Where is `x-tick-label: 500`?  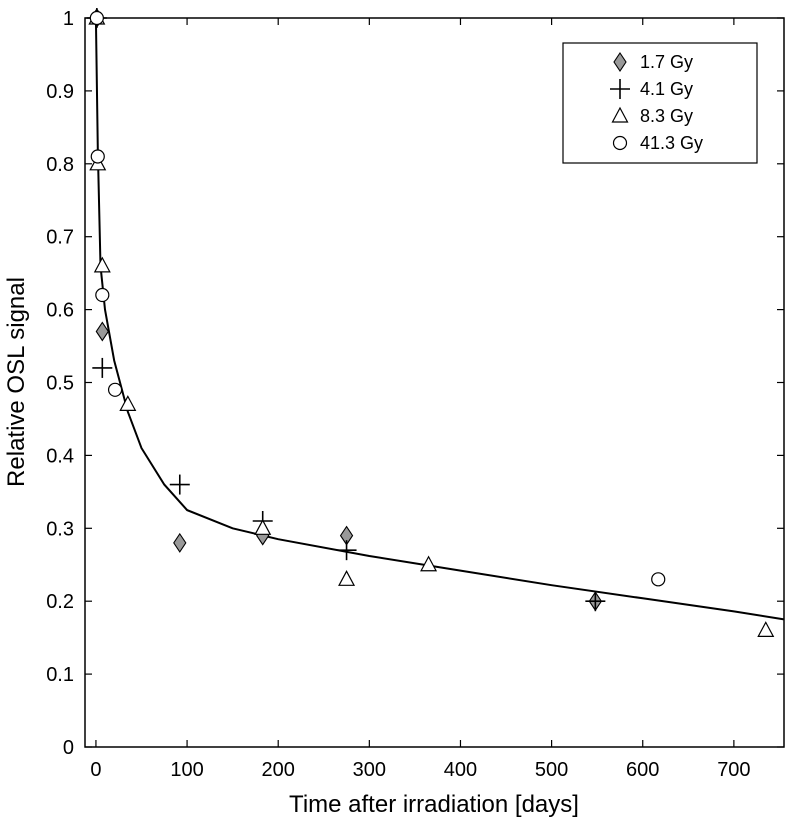 x-tick-label: 500 is located at coordinates (551, 770).